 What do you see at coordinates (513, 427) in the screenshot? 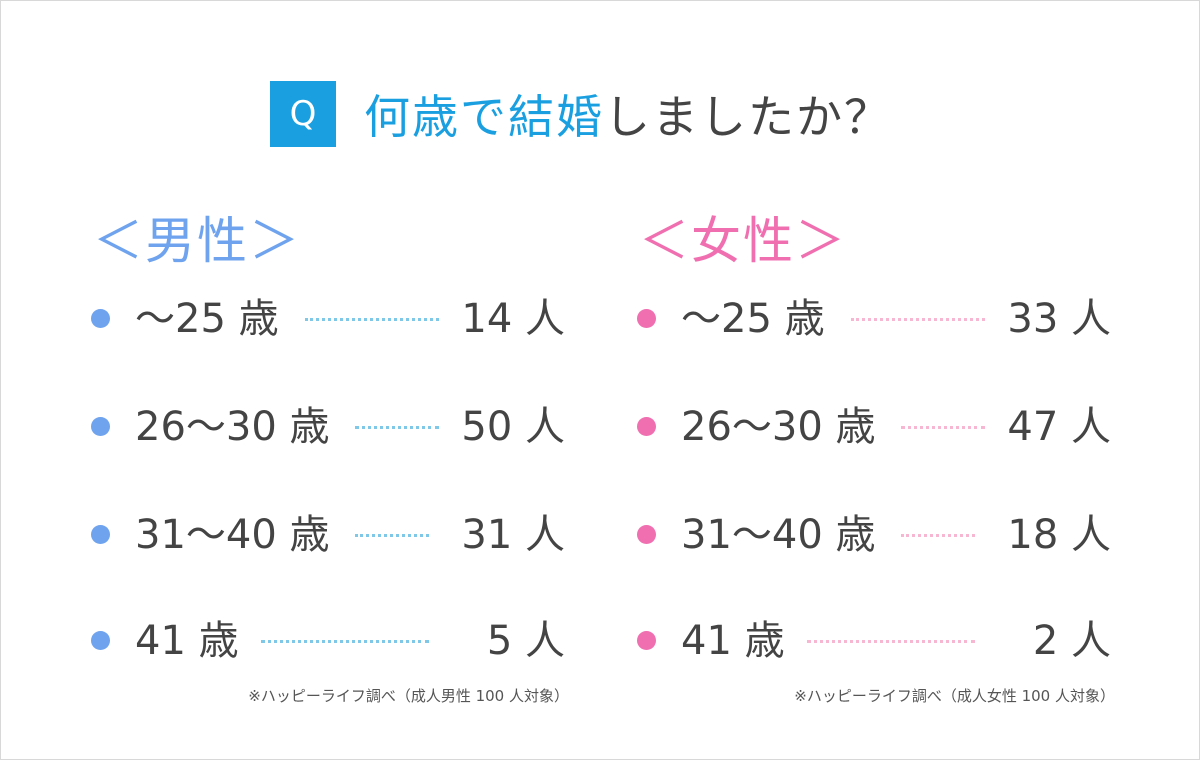
I see `male-count-2: 50 人` at bounding box center [513, 427].